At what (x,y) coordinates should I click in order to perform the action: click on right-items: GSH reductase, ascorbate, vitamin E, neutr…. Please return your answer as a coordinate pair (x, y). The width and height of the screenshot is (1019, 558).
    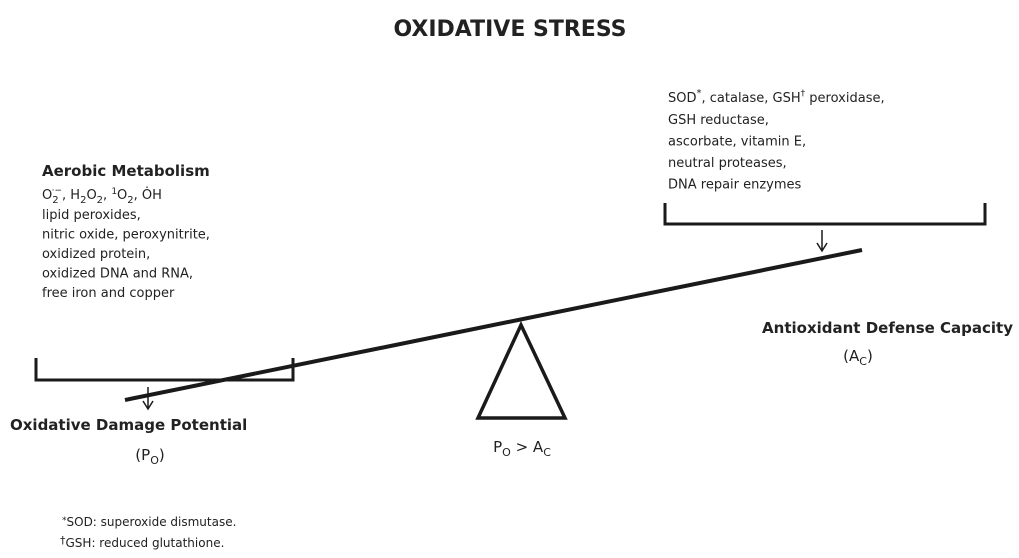
    Looking at the image, I should click on (737, 153).